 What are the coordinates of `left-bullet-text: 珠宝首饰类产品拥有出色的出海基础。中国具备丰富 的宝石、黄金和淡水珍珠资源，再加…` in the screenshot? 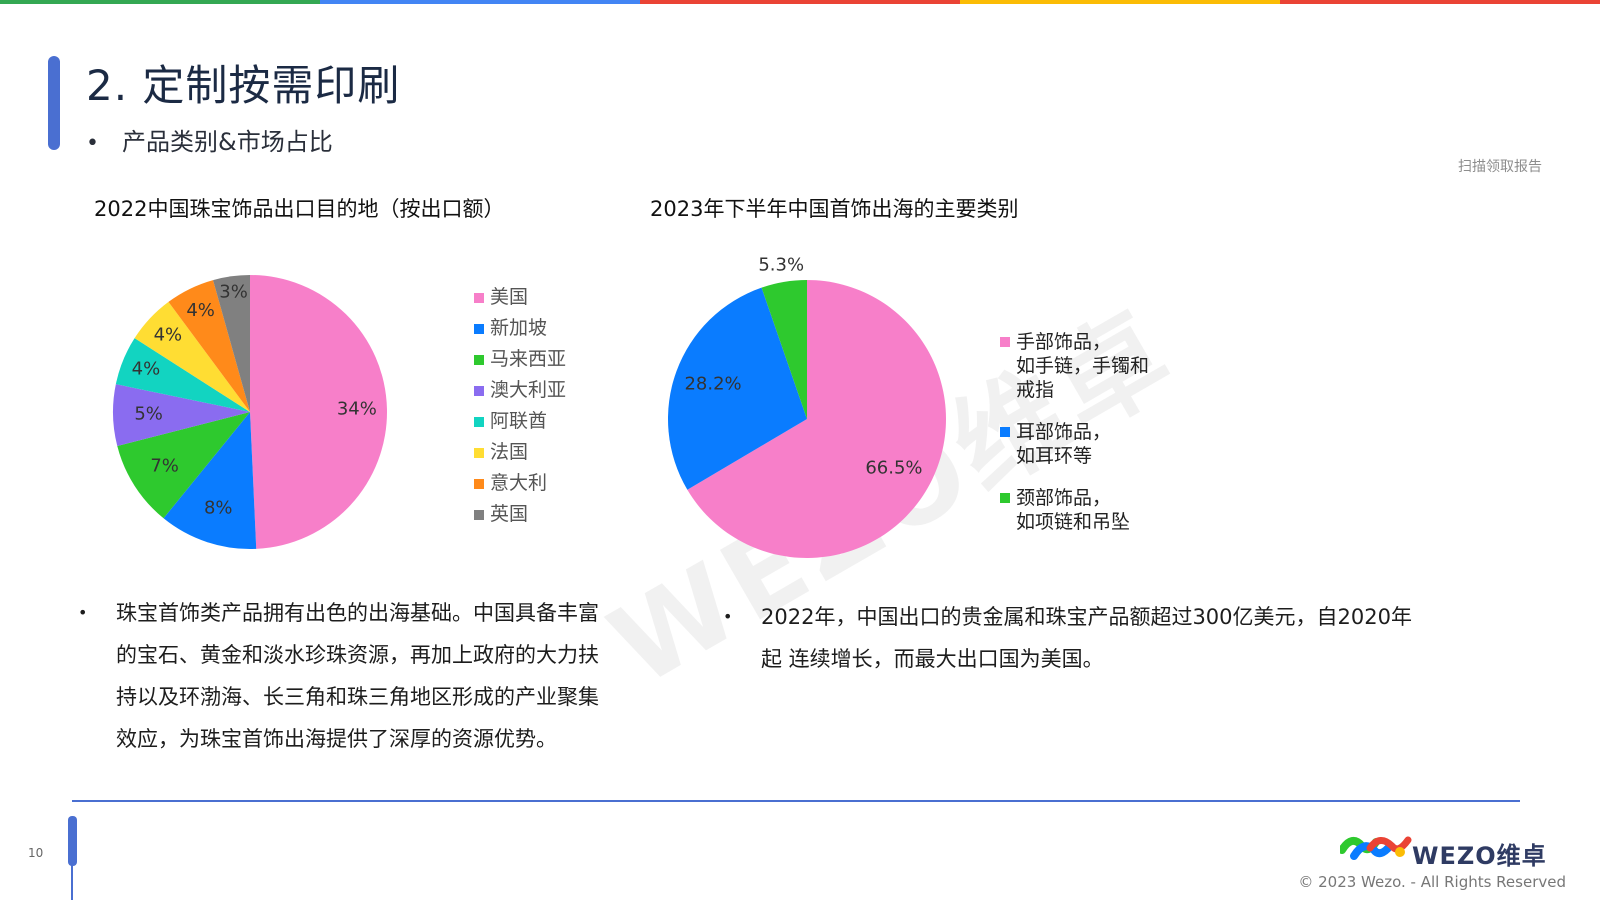 It's located at (357, 676).